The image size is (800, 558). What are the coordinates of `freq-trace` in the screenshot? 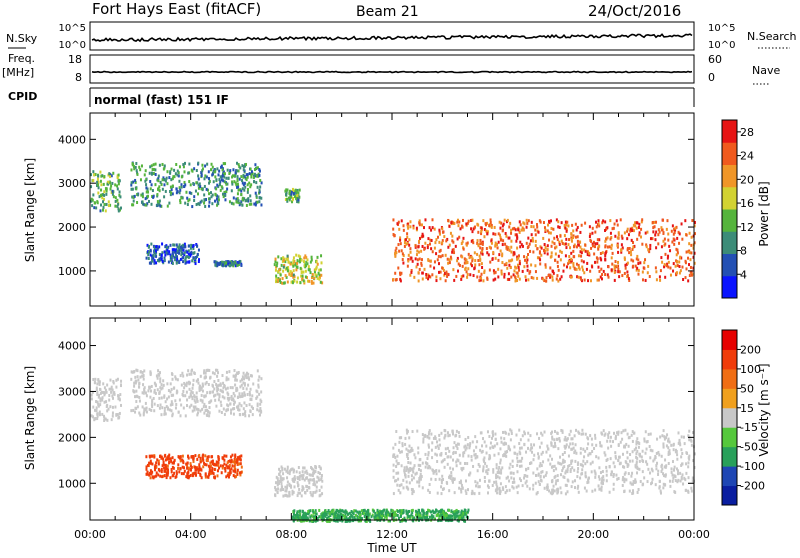 It's located at (392, 72).